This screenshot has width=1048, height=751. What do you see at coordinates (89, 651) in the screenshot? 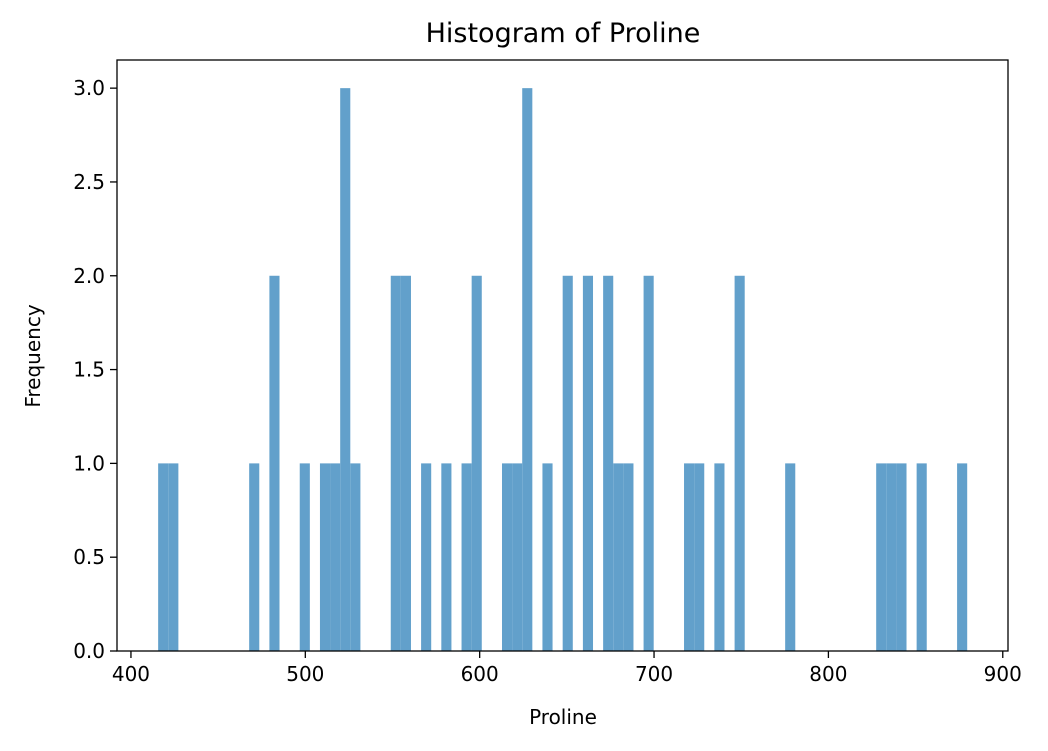
I see `y-tick-label: 0.0` at bounding box center [89, 651].